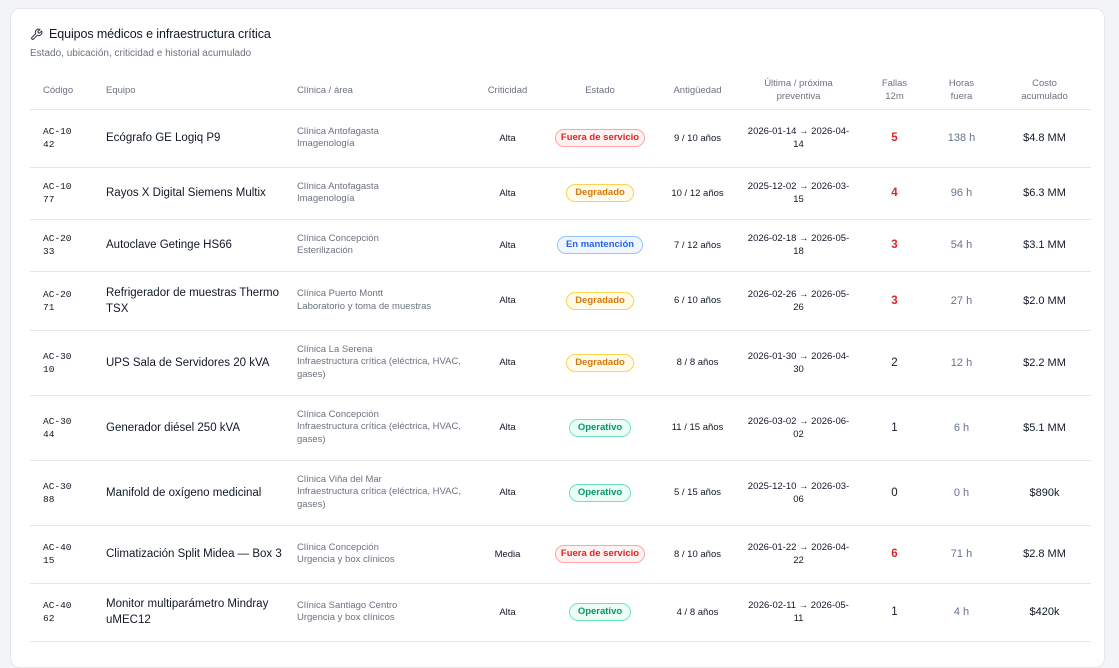 This screenshot has width=1119, height=668. Describe the element at coordinates (961, 493) in the screenshot. I see `cell-horas: 0 h` at that location.